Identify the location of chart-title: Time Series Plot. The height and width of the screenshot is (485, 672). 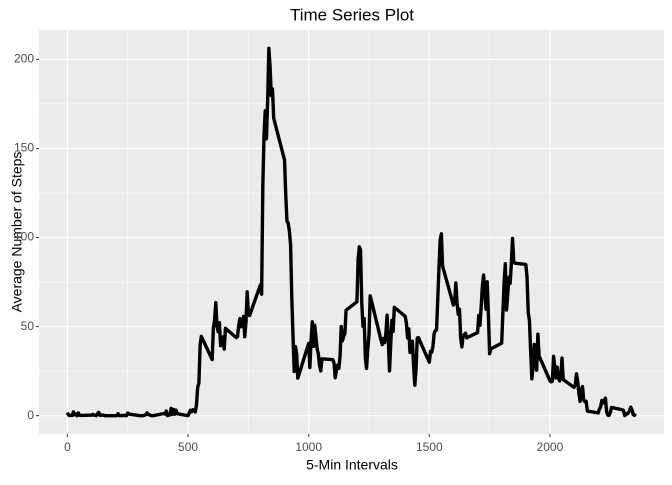
(352, 14).